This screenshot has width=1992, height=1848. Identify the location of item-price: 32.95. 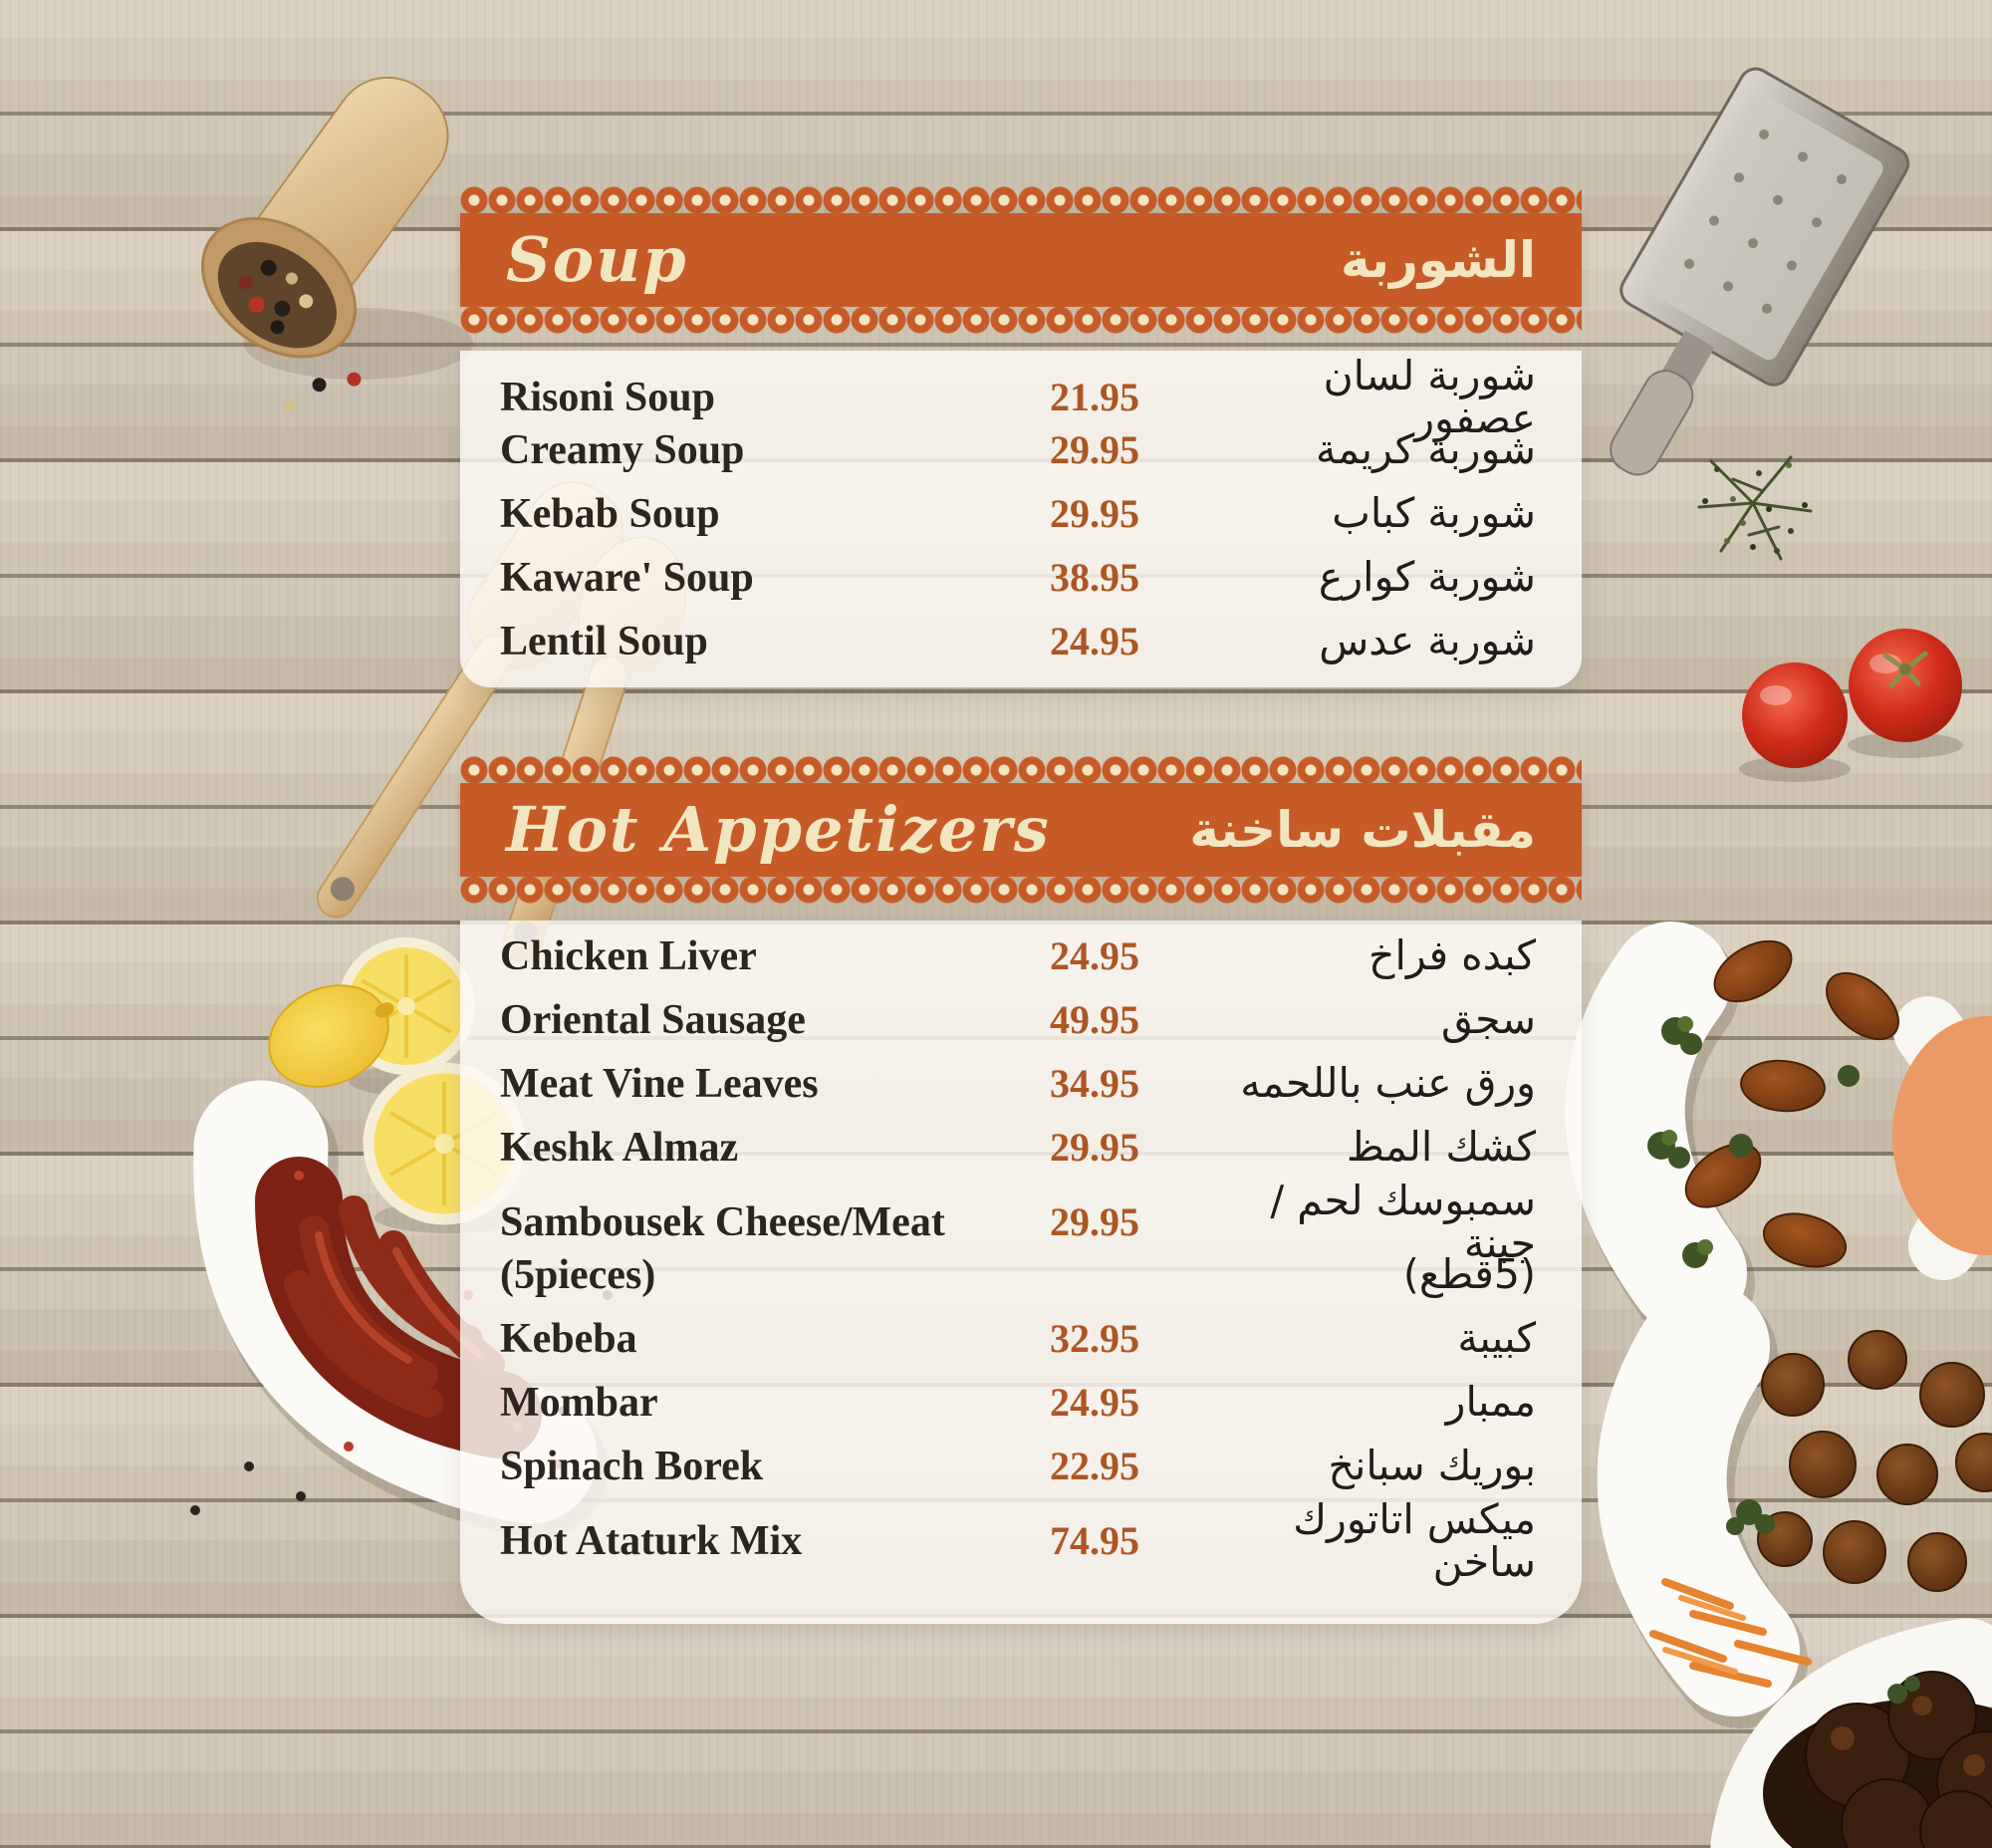
(1094, 1339).